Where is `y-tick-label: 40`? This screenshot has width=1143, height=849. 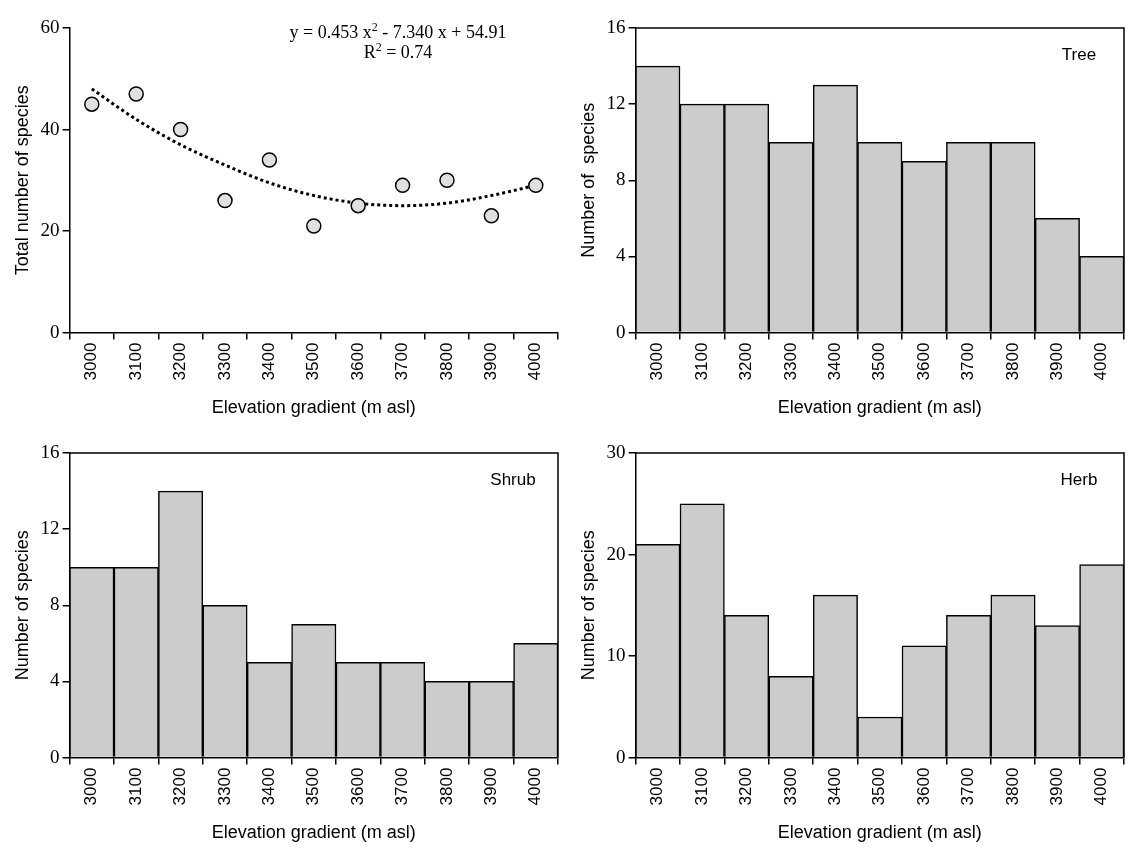
y-tick-label: 40 is located at coordinates (50, 128).